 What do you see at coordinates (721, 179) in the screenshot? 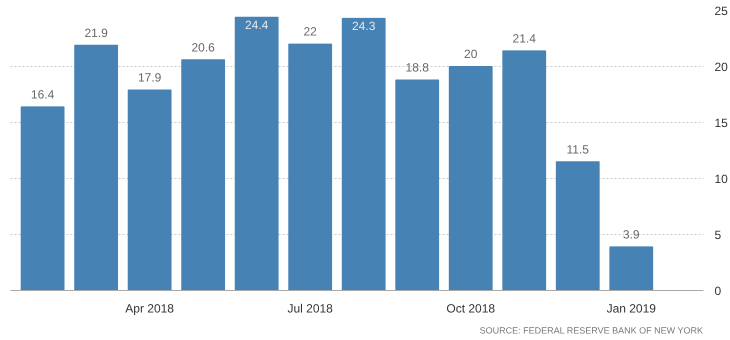
I see `y-tick-label: 10` at bounding box center [721, 179].